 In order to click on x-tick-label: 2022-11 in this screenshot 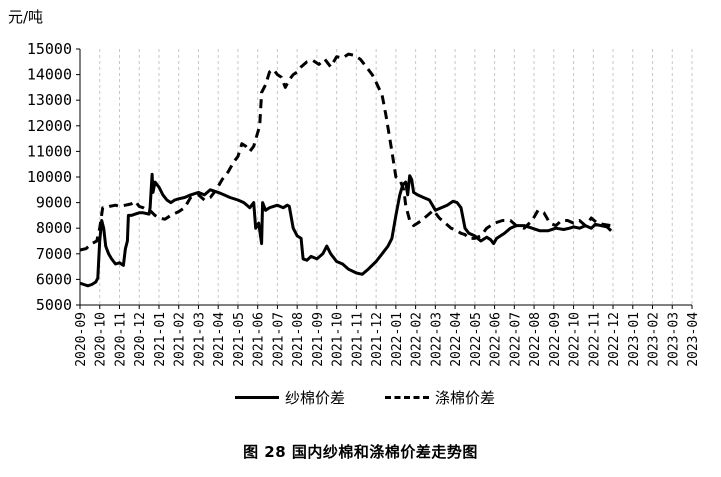, I will do `click(594, 339)`.